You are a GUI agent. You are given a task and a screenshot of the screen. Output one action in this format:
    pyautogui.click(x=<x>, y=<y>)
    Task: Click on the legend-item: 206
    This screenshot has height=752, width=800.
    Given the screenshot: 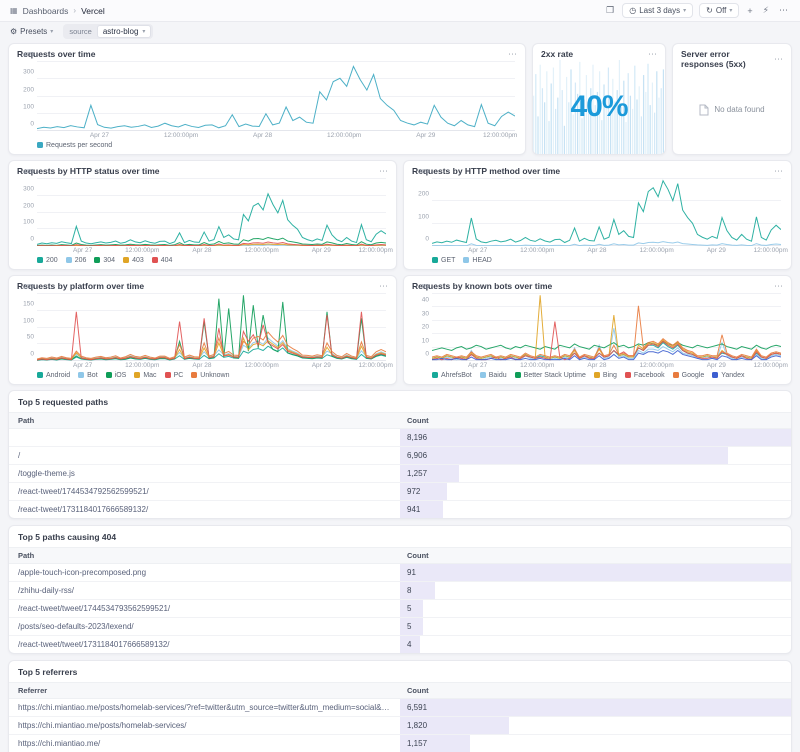 What is the action you would take?
    pyautogui.click(x=76, y=260)
    